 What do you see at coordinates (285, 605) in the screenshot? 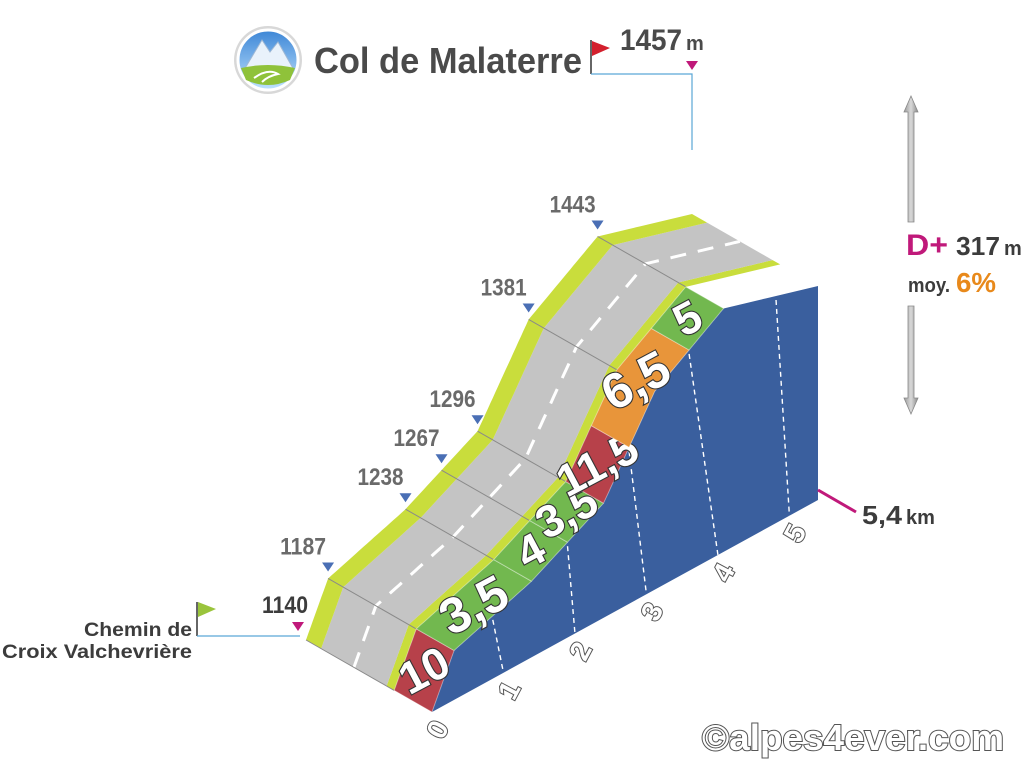
I see `start-altitude: 1140` at bounding box center [285, 605].